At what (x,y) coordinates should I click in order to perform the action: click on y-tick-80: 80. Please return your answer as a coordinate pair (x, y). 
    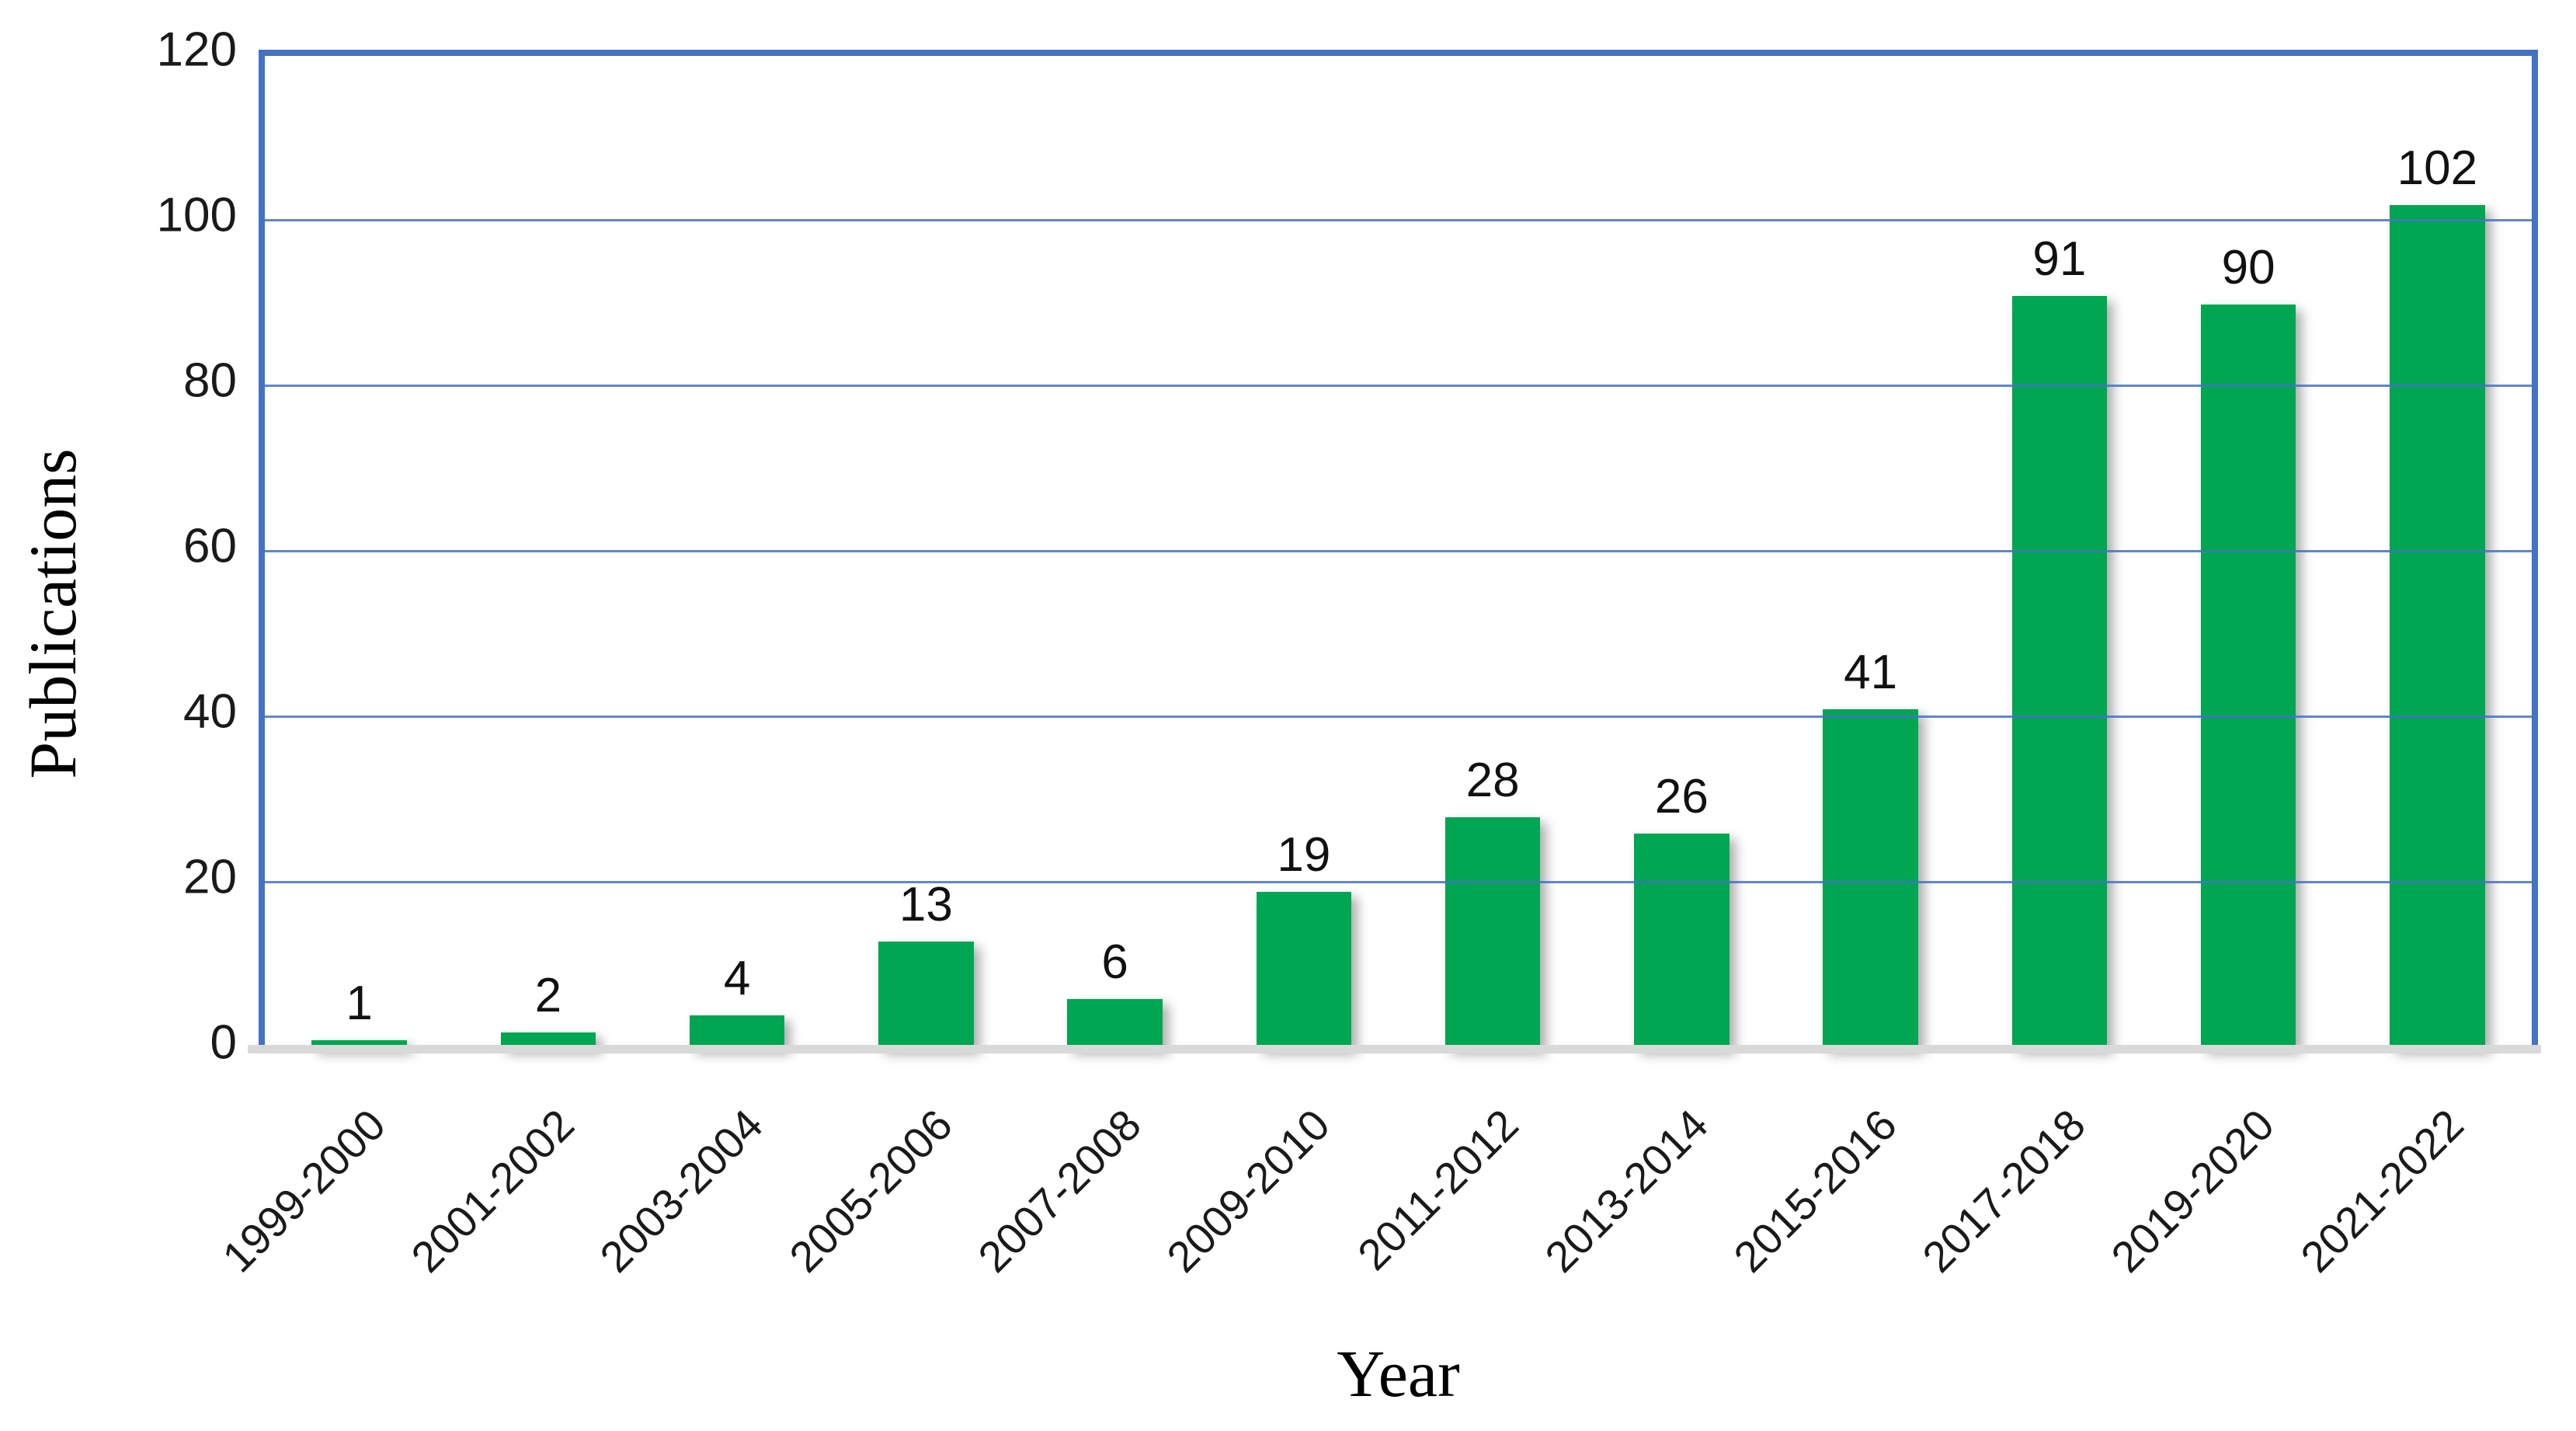
    Looking at the image, I should click on (210, 380).